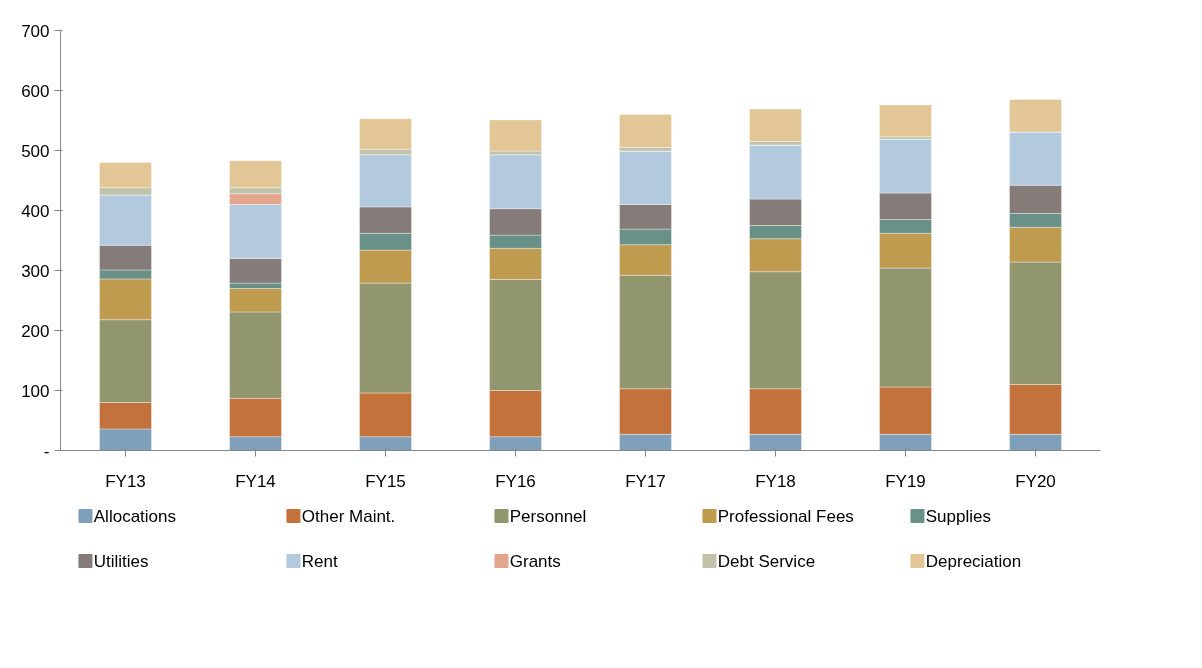 The image size is (1202, 668). What do you see at coordinates (905, 481) in the screenshot?
I see `x-tick-label: FY19` at bounding box center [905, 481].